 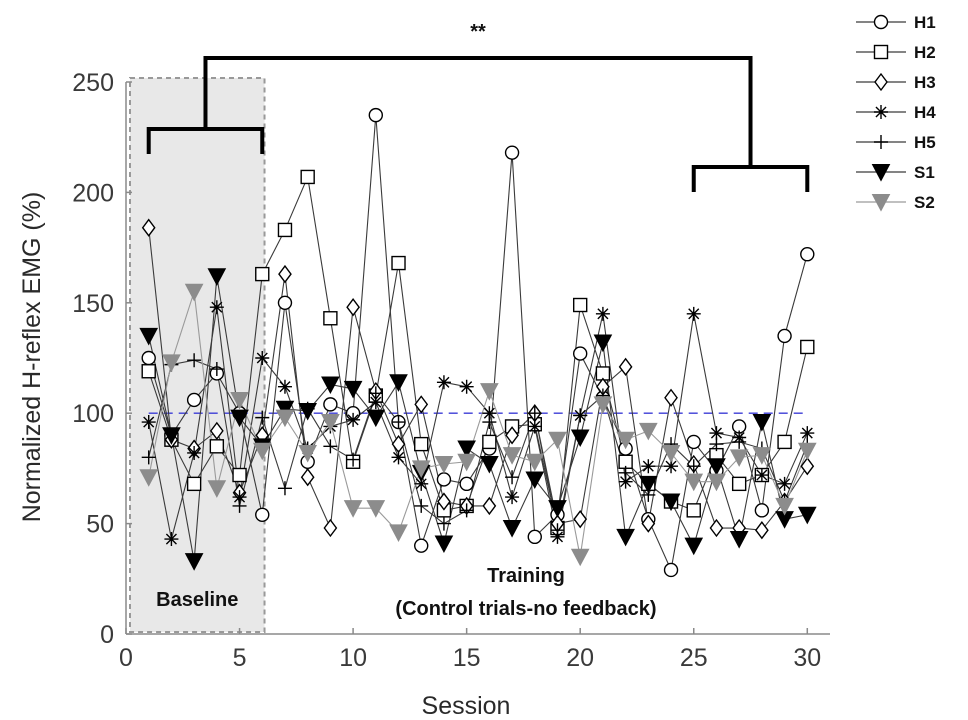 What do you see at coordinates (489, 464) in the screenshot?
I see `point-s1-session-16-shape` at bounding box center [489, 464].